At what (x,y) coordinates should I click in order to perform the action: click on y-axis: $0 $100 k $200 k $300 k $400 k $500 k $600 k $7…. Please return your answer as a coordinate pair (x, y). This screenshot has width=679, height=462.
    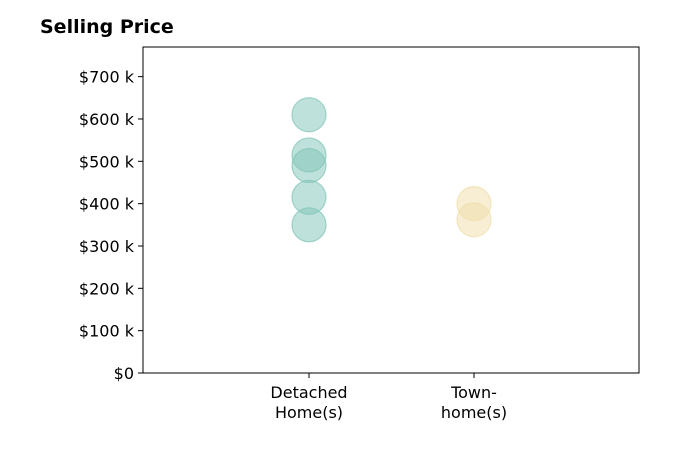
    Looking at the image, I should click on (111, 225).